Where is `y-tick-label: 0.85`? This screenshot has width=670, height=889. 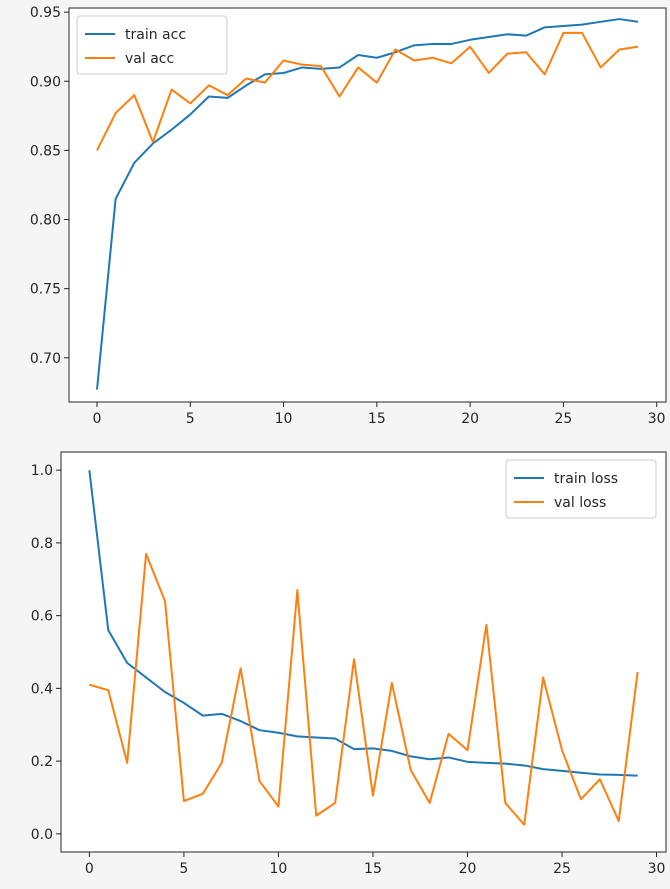 y-tick-label: 0.85 is located at coordinates (45, 151).